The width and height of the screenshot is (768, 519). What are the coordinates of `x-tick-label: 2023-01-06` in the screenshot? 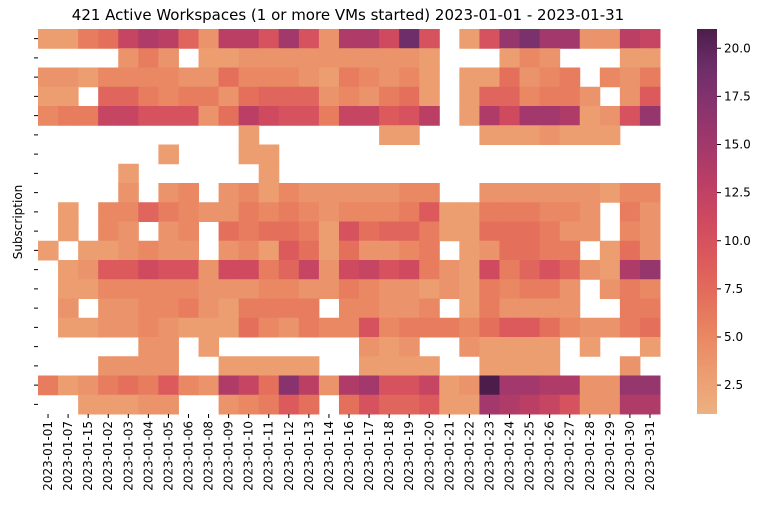 It's located at (188, 456).